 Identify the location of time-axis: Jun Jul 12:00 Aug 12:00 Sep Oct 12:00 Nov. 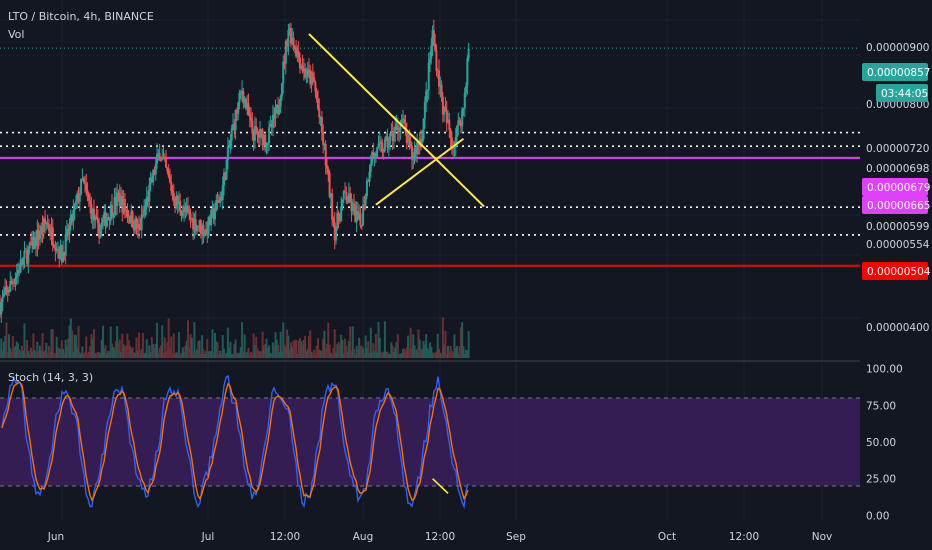
(439, 537).